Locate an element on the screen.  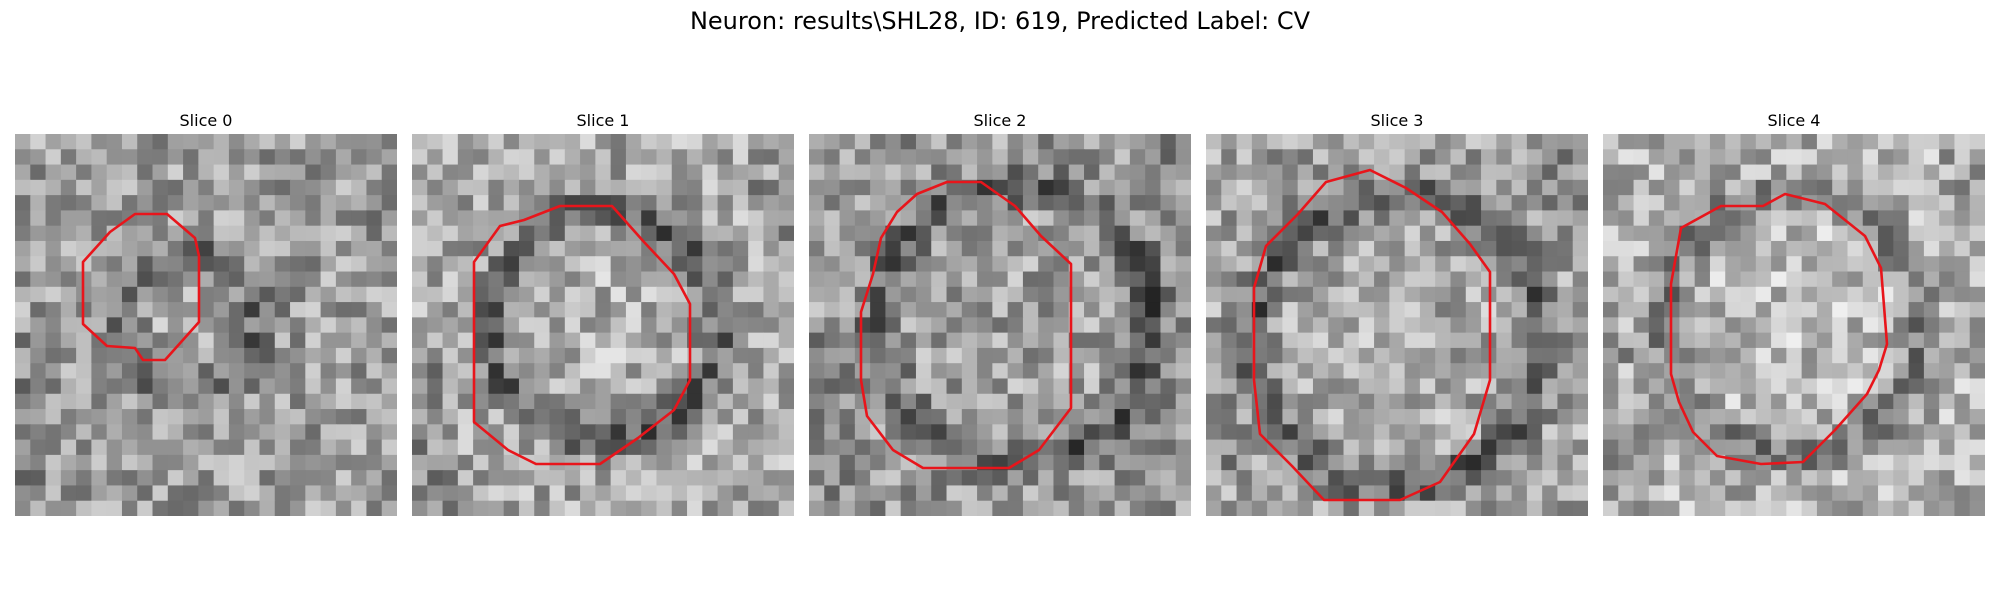
slice-panel-2: Slice 2 is located at coordinates (1000, 312).